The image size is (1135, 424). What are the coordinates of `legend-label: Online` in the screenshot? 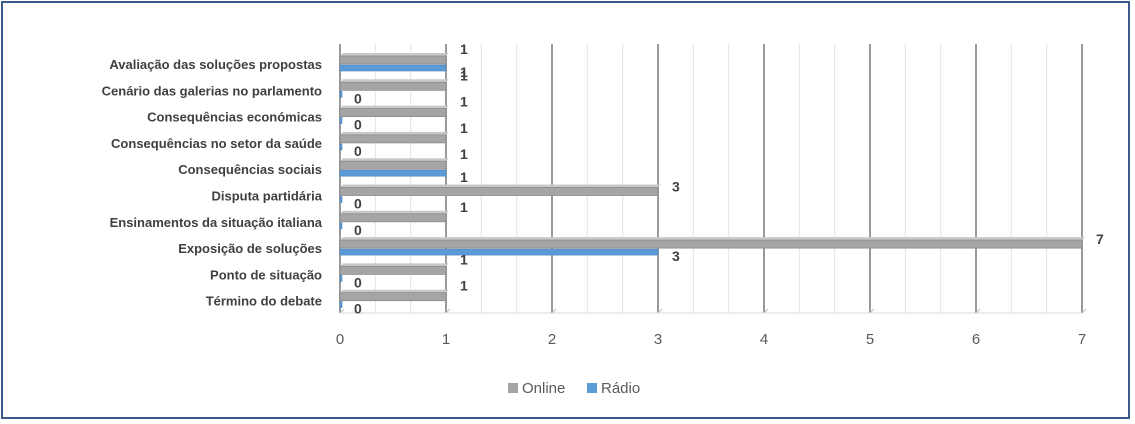 It's located at (543, 388).